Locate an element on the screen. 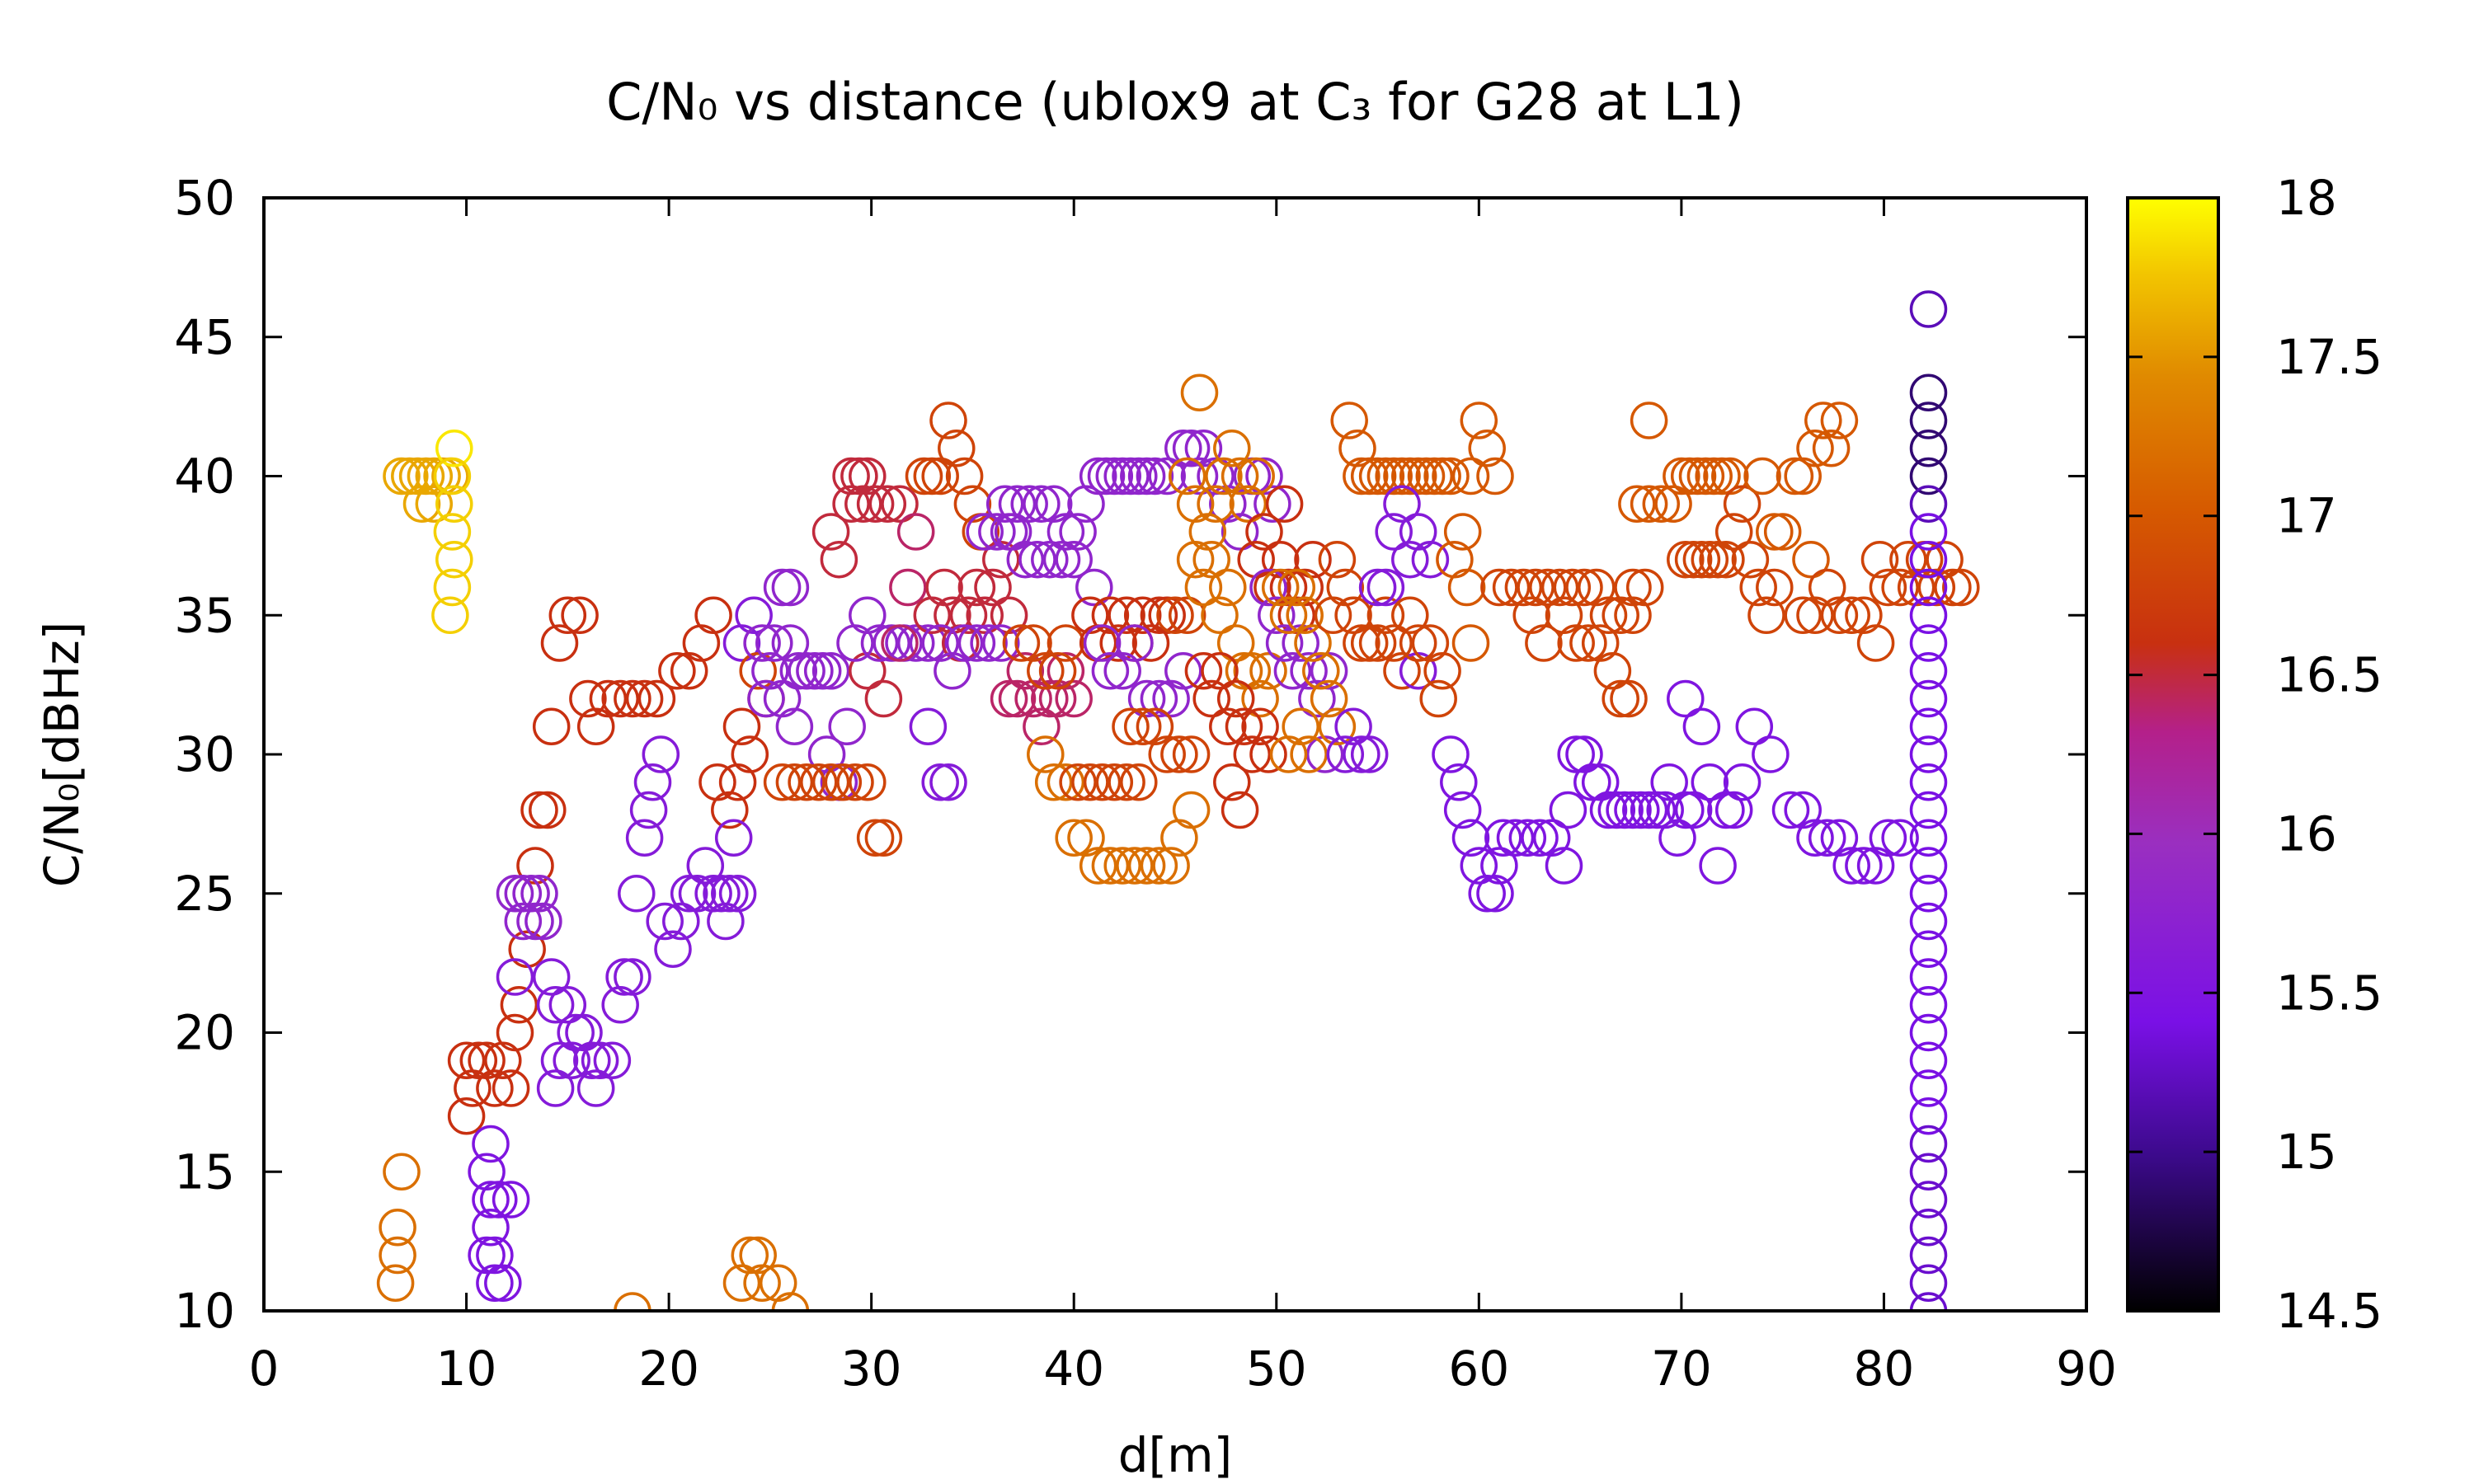 The image size is (2474, 1484). x-tick-label: 60 is located at coordinates (1478, 1369).